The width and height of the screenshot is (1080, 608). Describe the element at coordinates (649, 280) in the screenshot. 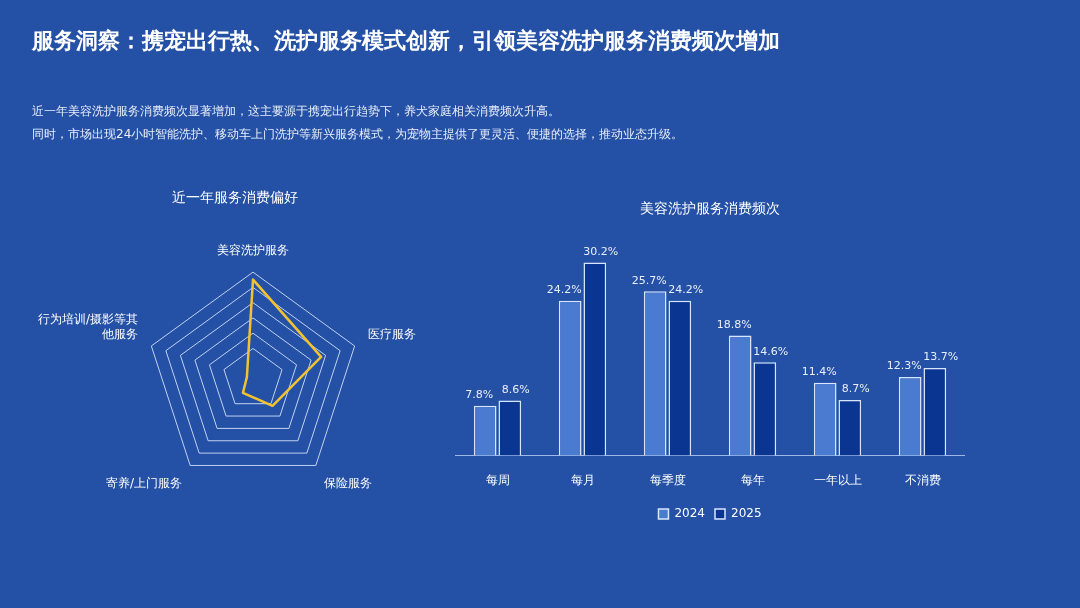

I see `data-label: 25.7%` at that location.